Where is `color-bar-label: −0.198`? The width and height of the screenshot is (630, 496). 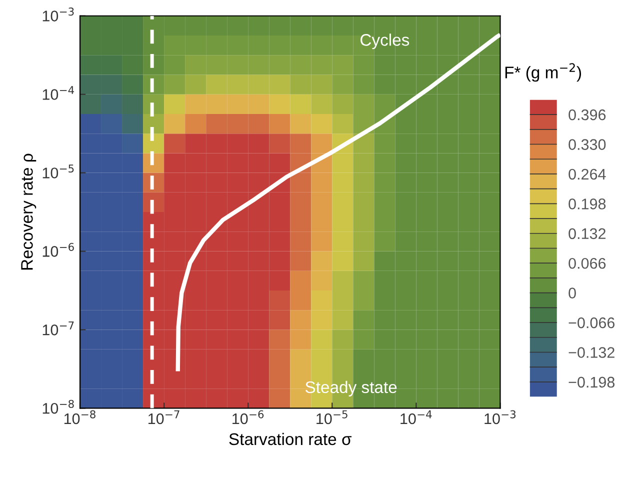 color-bar-label: −0.198 is located at coordinates (591, 382).